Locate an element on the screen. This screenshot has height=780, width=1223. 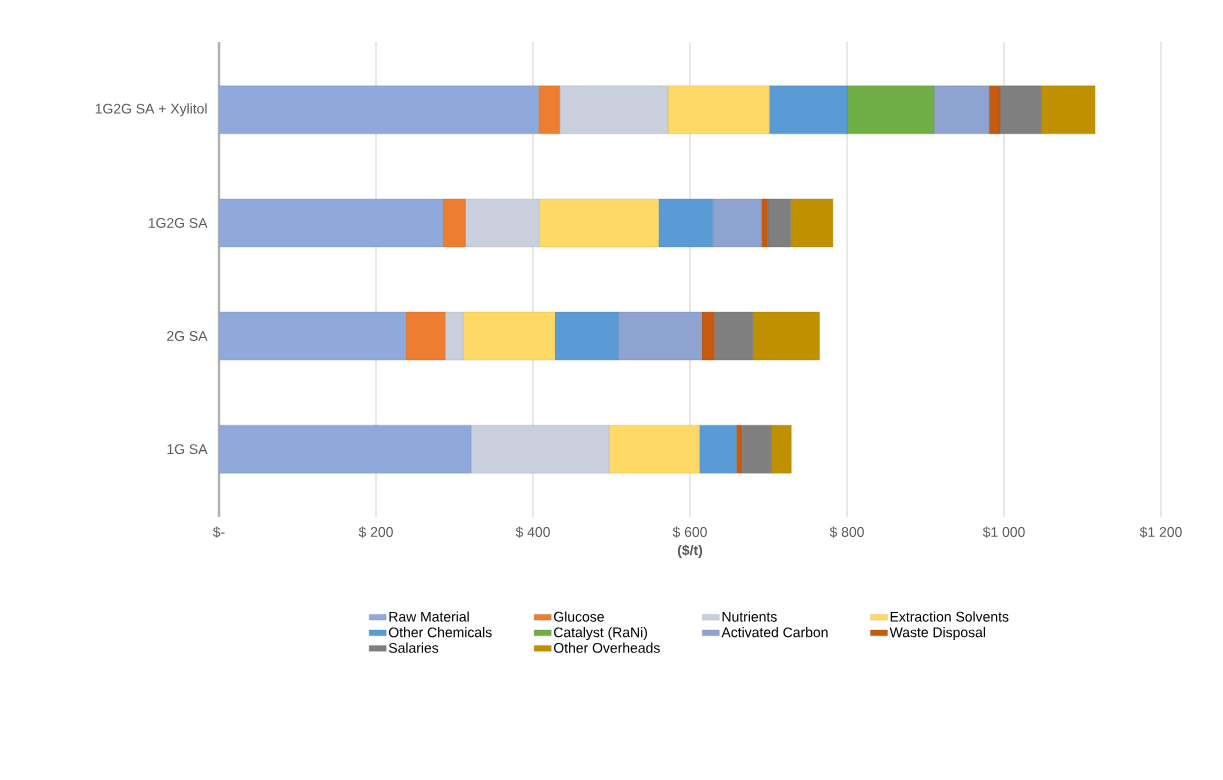
y-tick-label: 1G SA is located at coordinates (187, 449).